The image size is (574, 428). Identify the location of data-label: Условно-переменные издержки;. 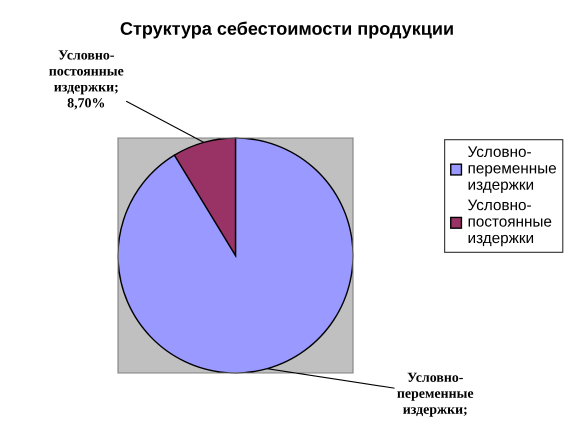
(435, 394).